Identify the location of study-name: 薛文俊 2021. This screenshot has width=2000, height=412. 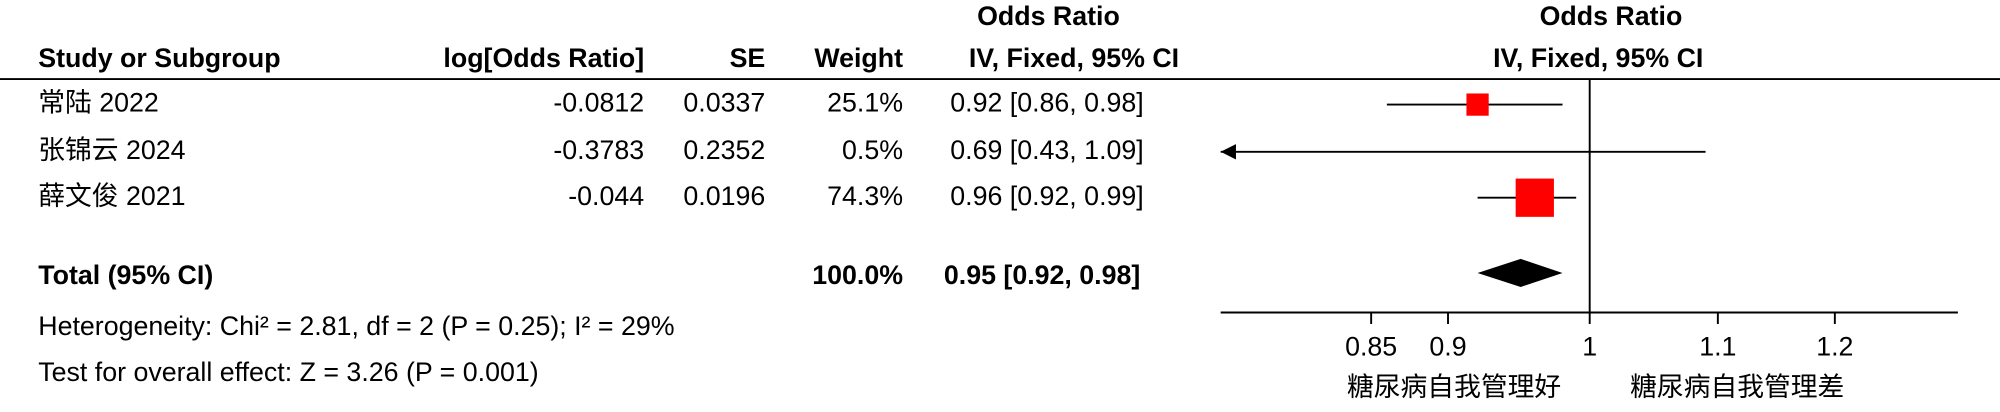
(111, 196).